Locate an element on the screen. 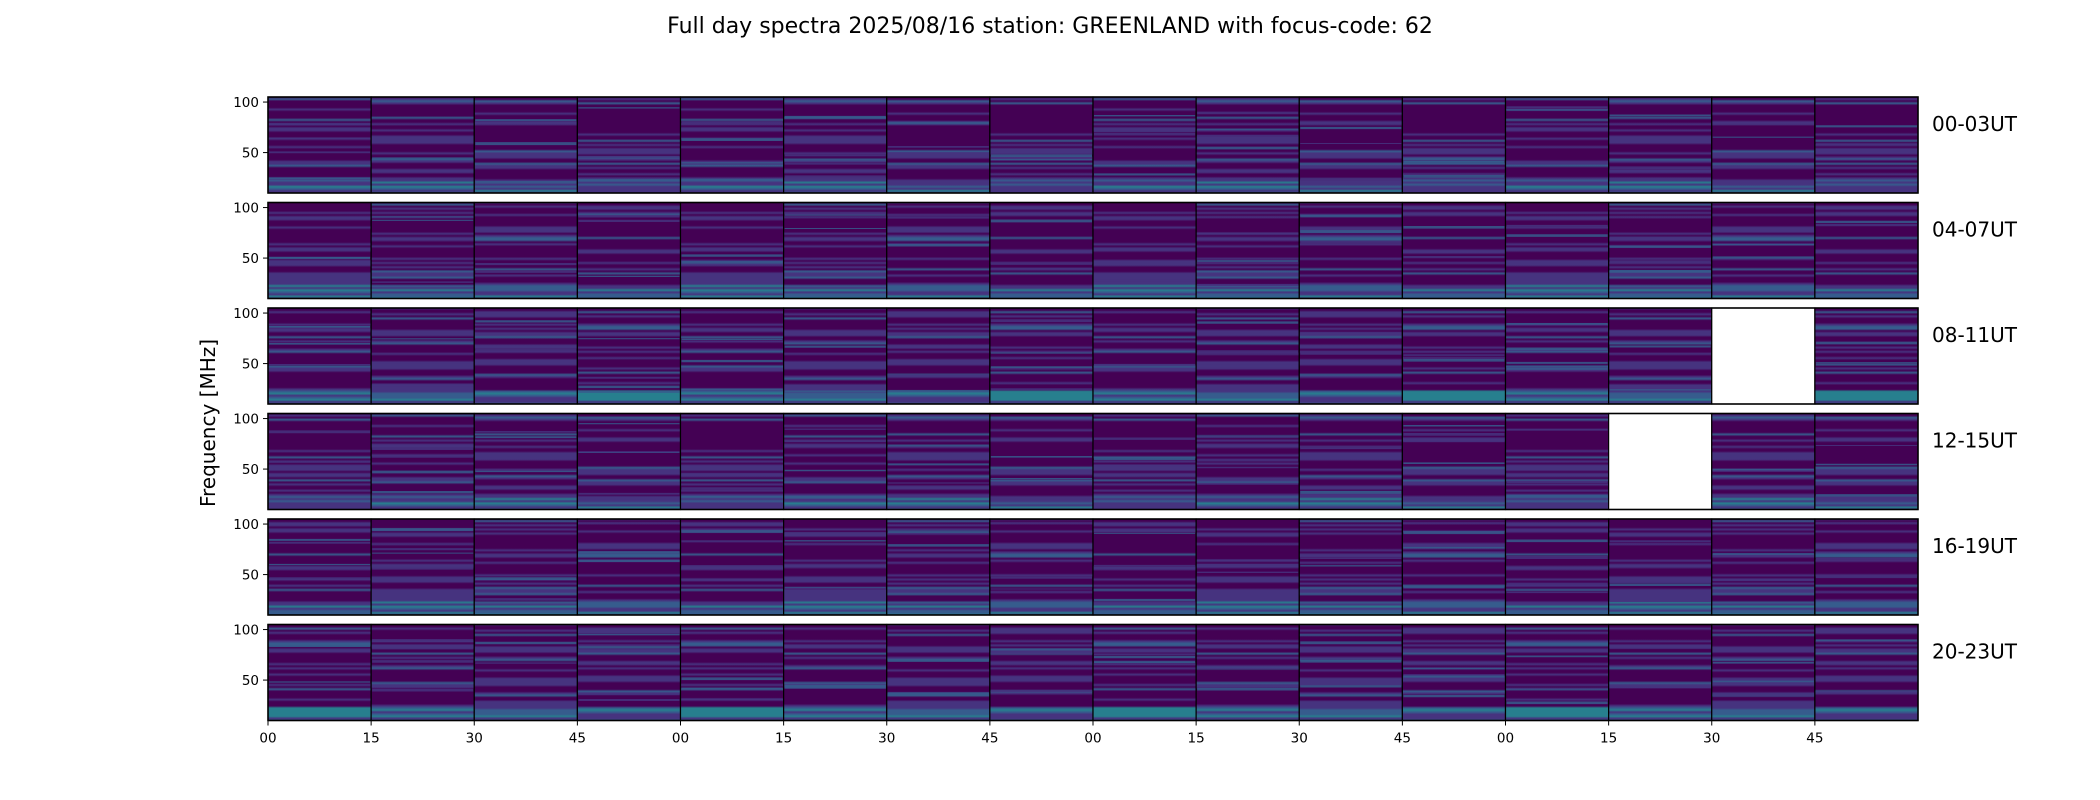  x-axis-ticks: 00 15 30 45 00 15 30 45 00 15 30 45 00 15 30 45 is located at coordinates (1041, 733).